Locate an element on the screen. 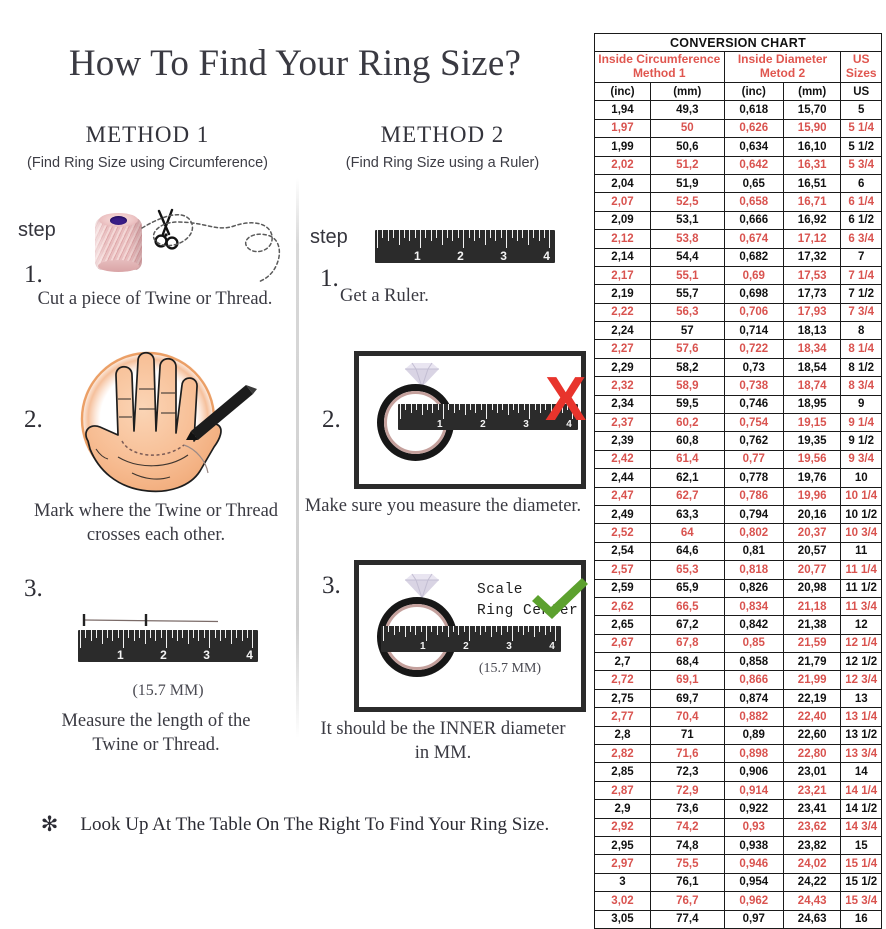 The height and width of the screenshot is (929, 886). table-cell-c-mm2: 16,51 is located at coordinates (812, 183).